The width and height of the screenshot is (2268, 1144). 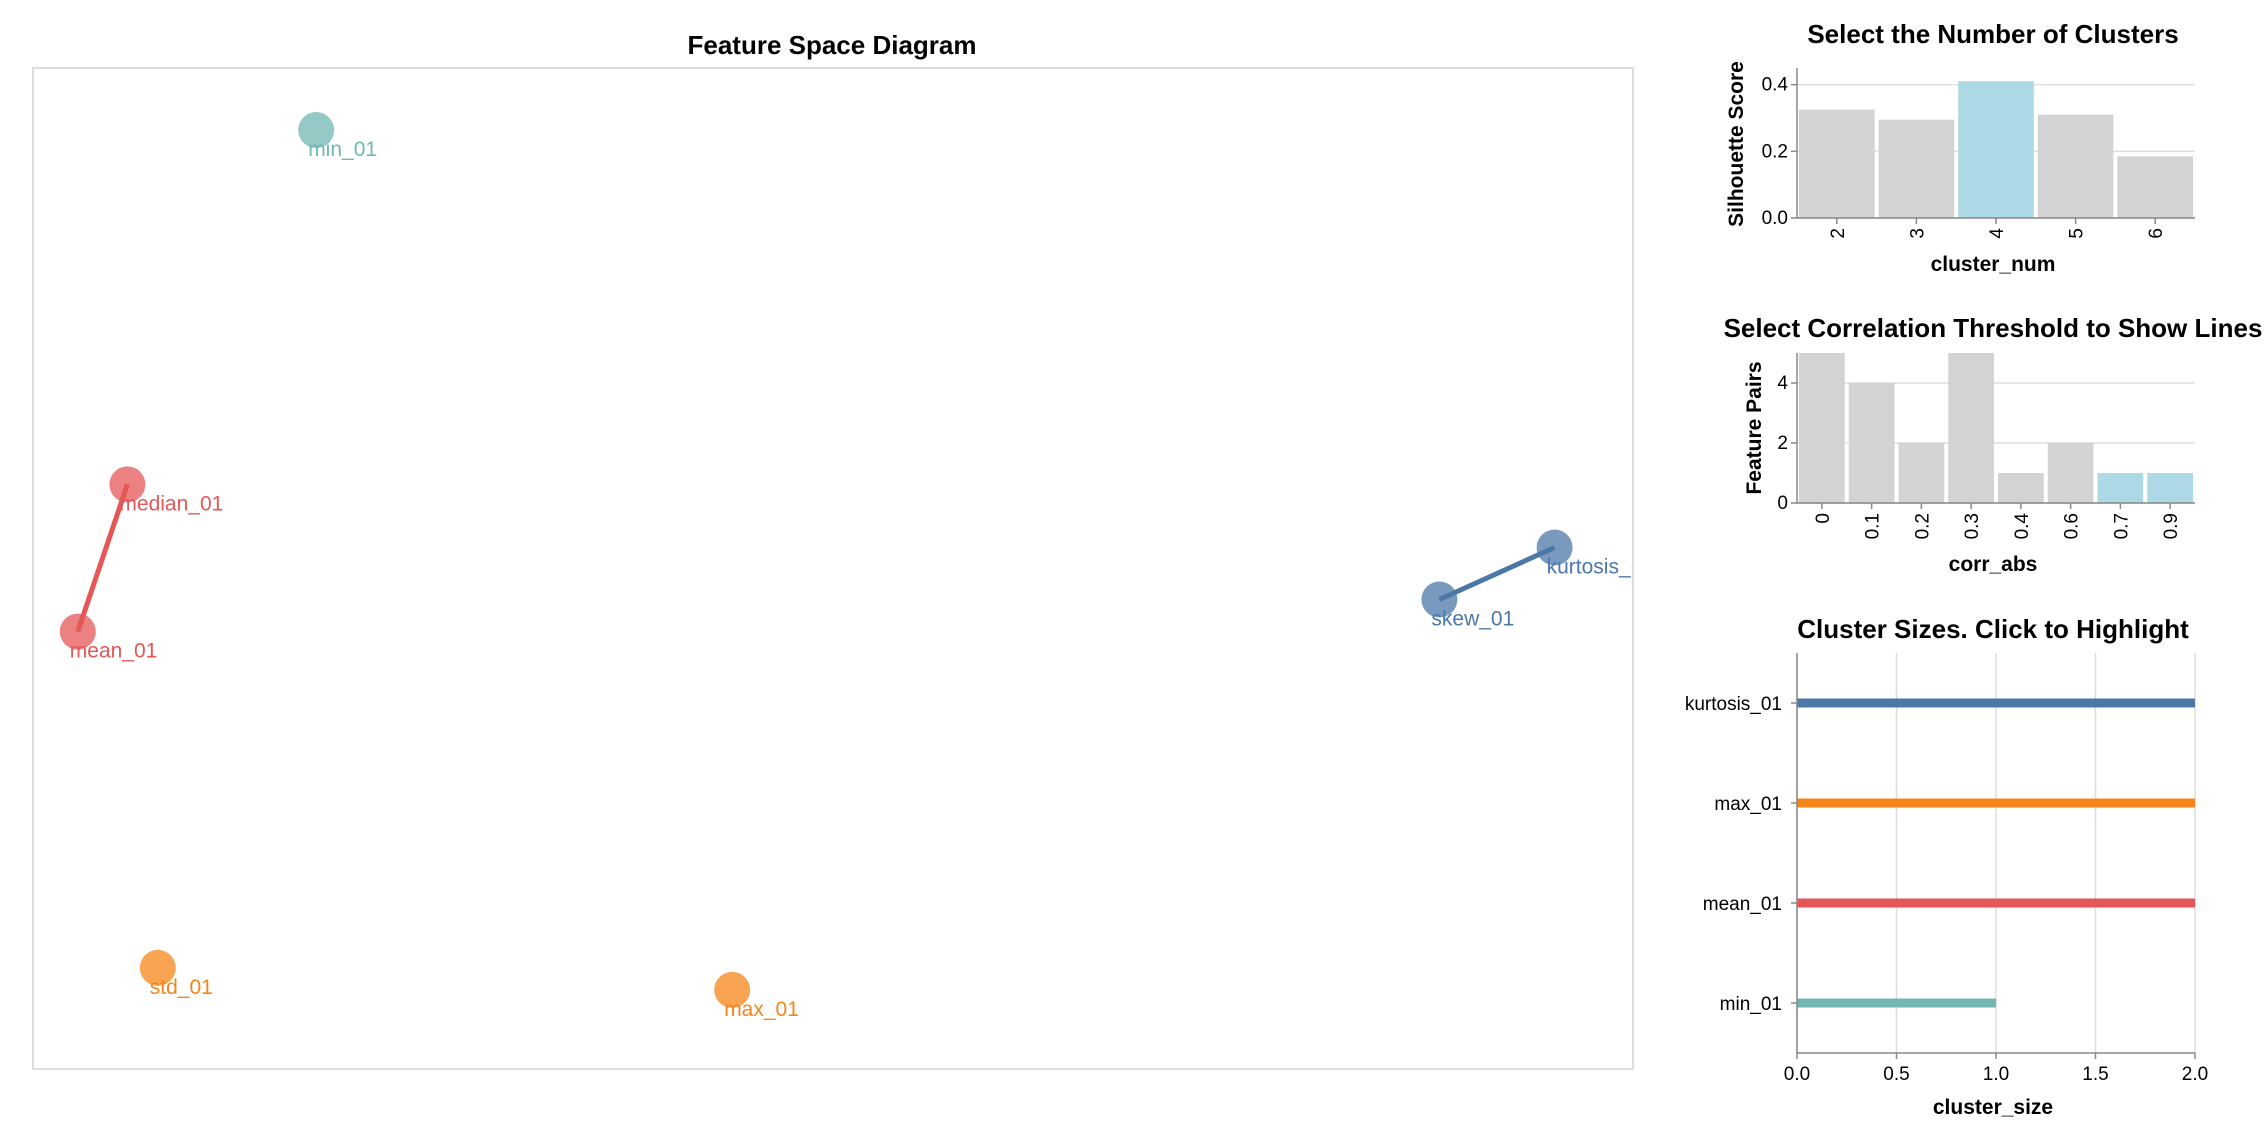 I want to click on x-tick-label: 1.5, so click(x=2095, y=1074).